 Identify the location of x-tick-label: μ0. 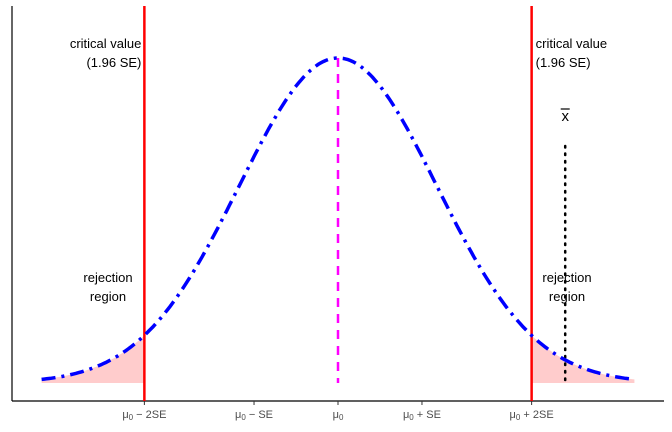
(338, 415).